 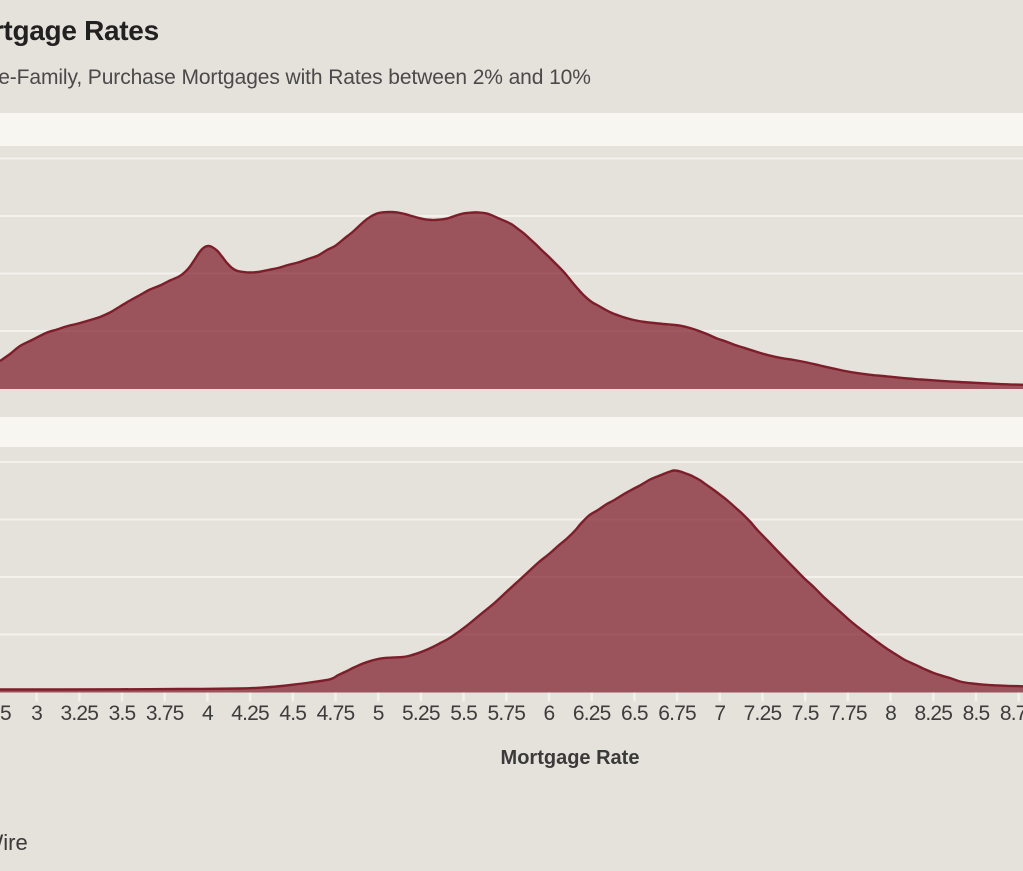 What do you see at coordinates (719, 713) in the screenshot?
I see `svg-text: 7` at bounding box center [719, 713].